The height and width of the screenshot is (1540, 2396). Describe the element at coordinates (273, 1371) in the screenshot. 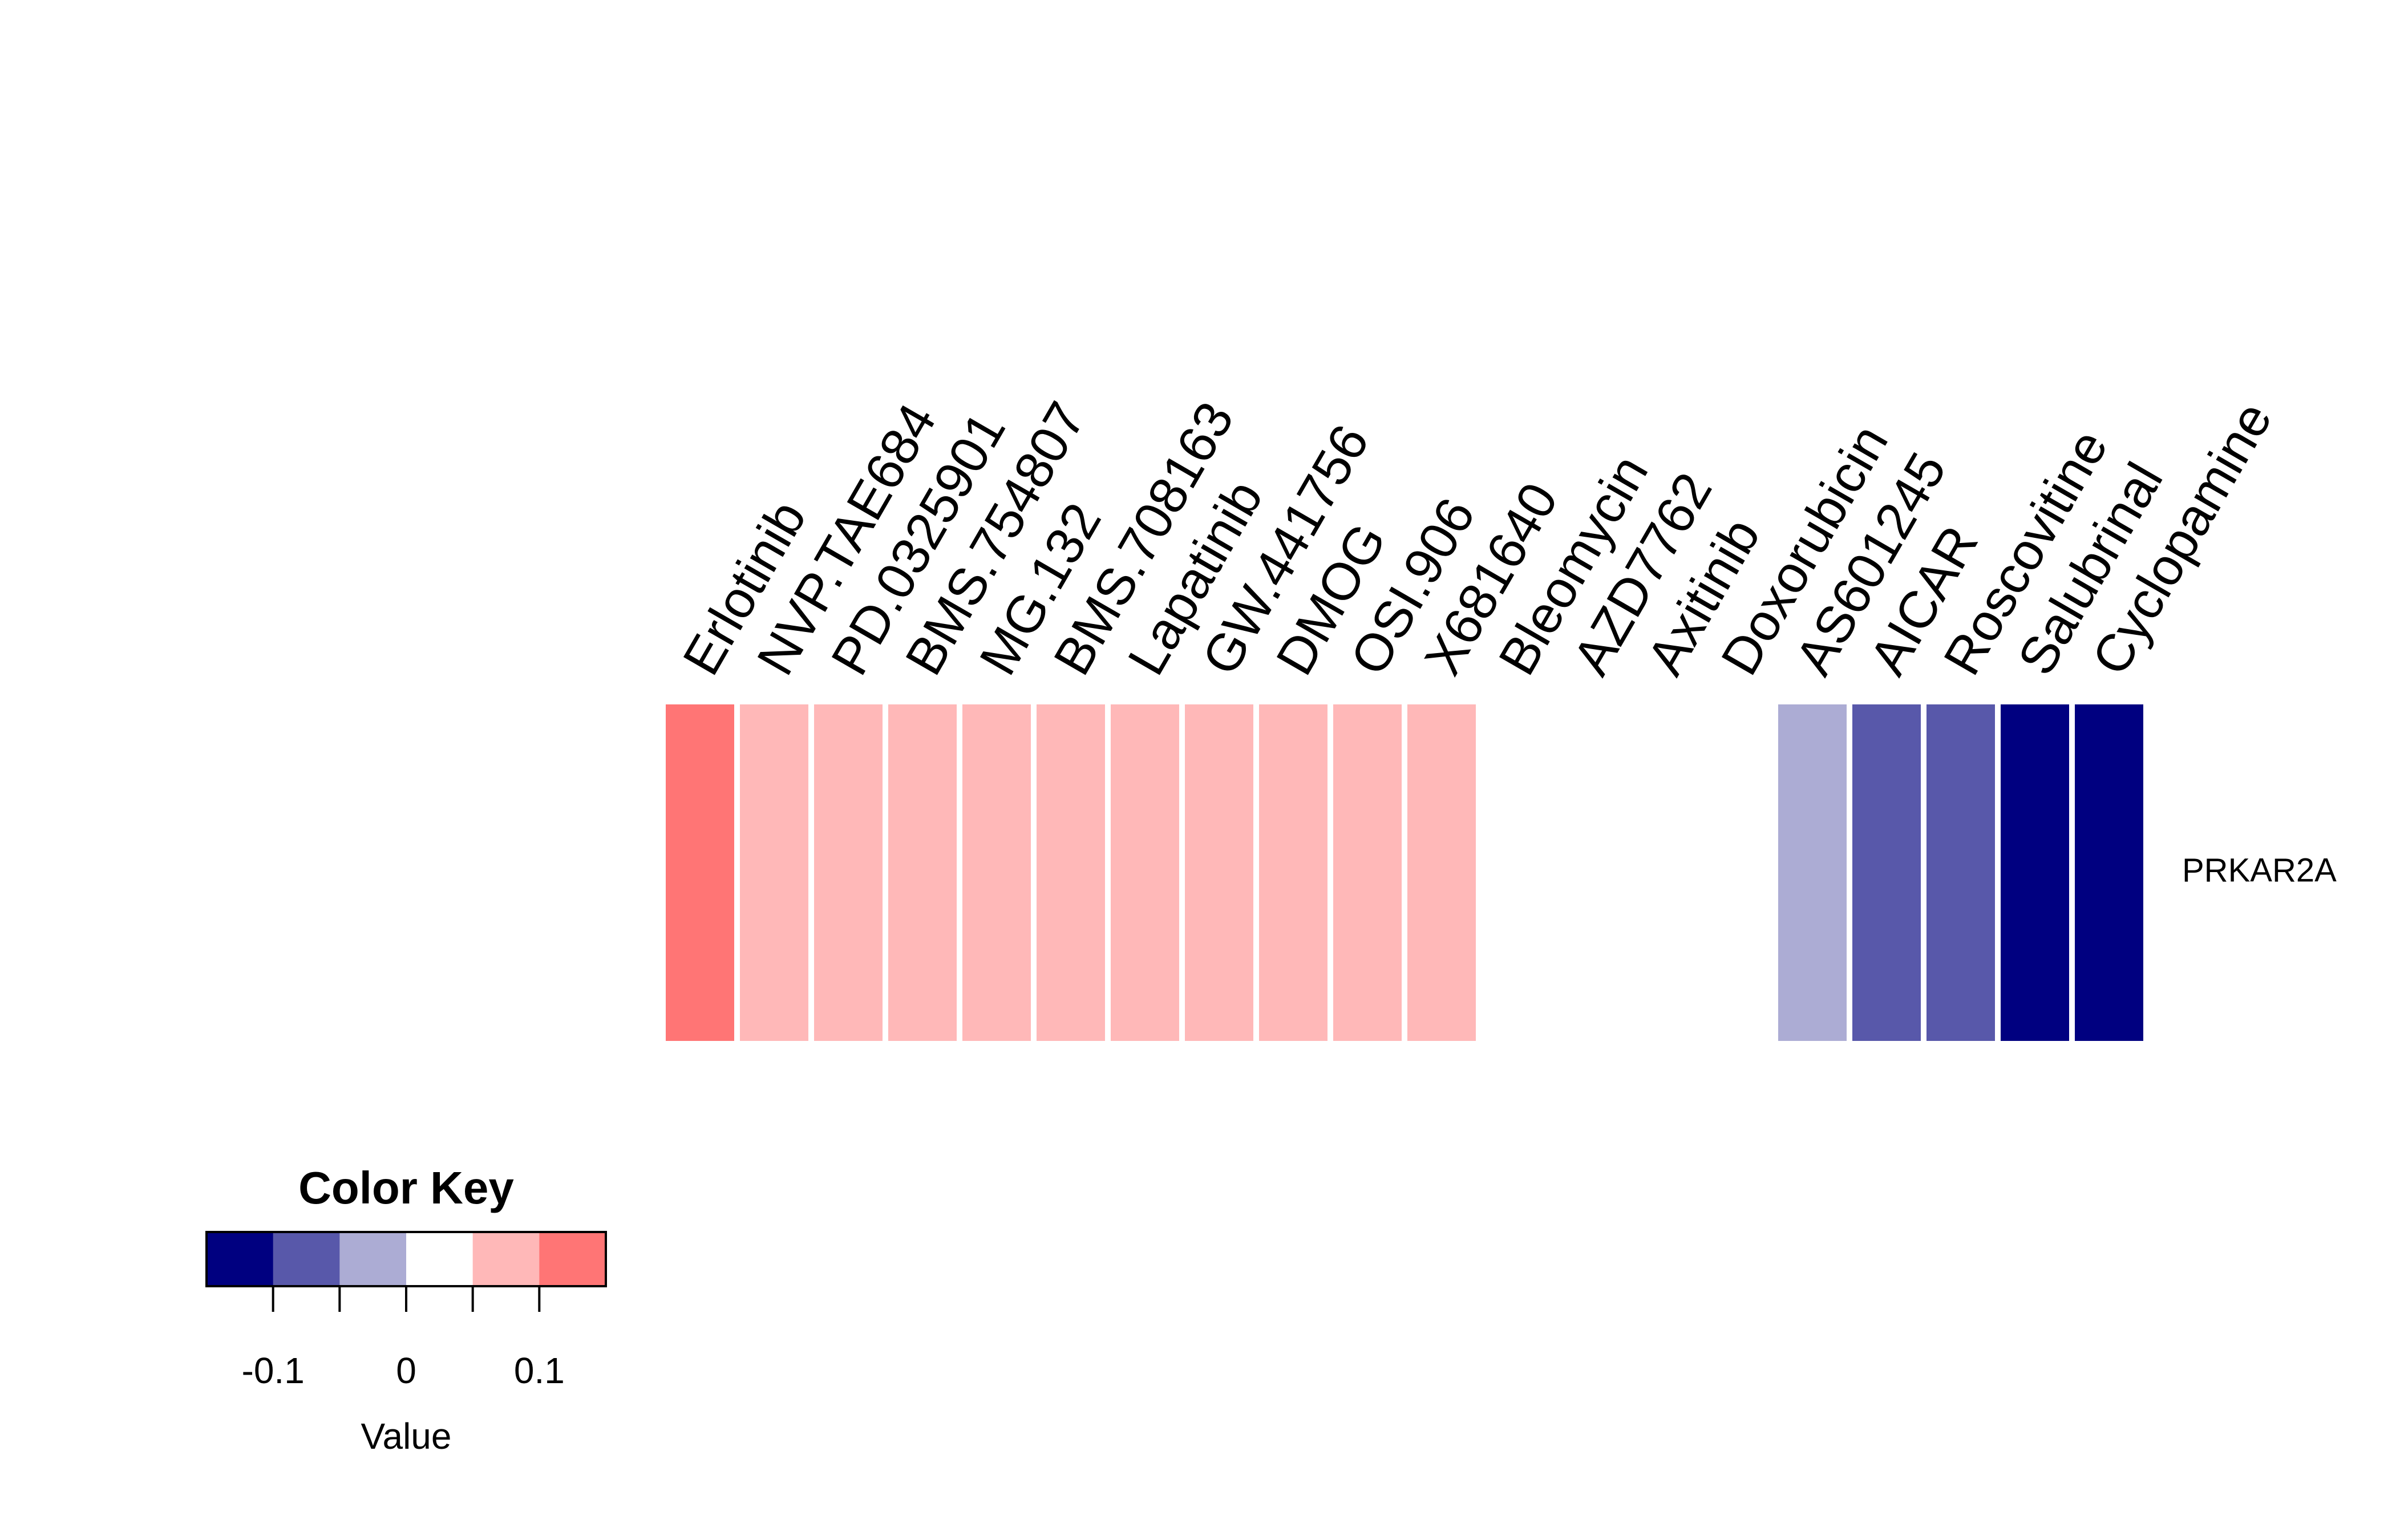

I see `color-key-tick-label: -0.1` at that location.